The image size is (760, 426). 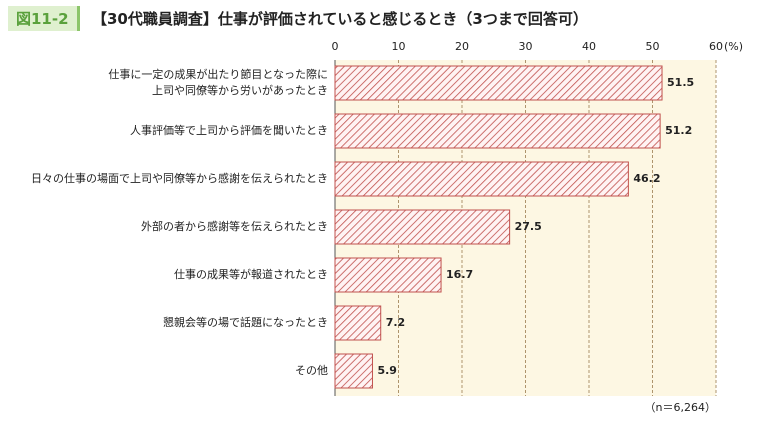 I want to click on value-label: 51.5, so click(x=680, y=82).